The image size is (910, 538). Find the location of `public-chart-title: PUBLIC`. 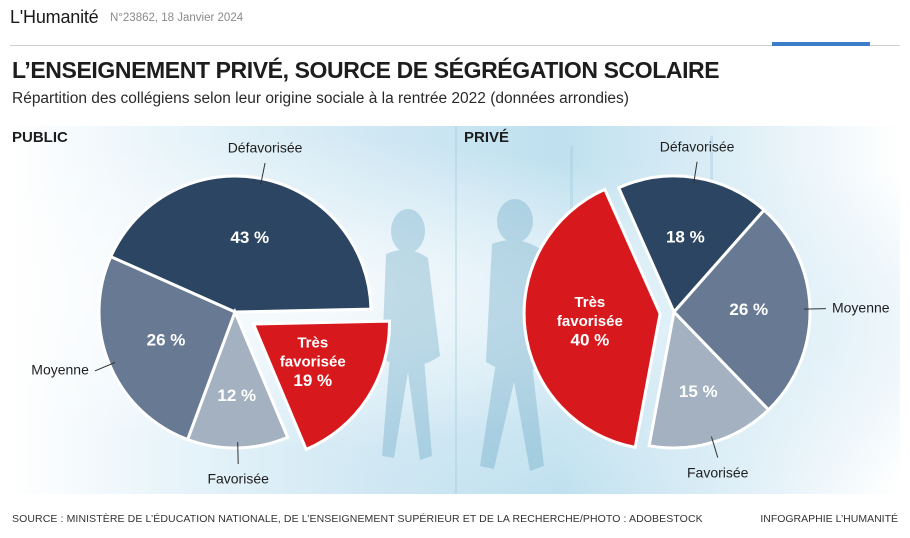

public-chart-title: PUBLIC is located at coordinates (40, 137).